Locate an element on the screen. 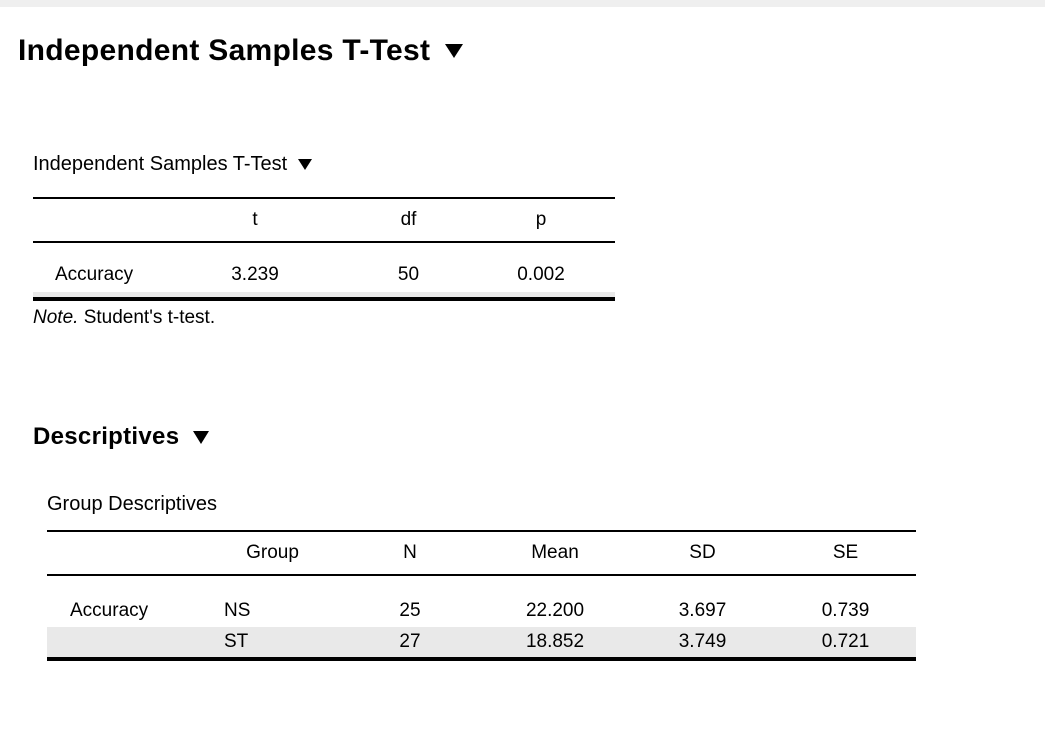 This screenshot has height=733, width=1045. df-value: 50 is located at coordinates (408, 274).